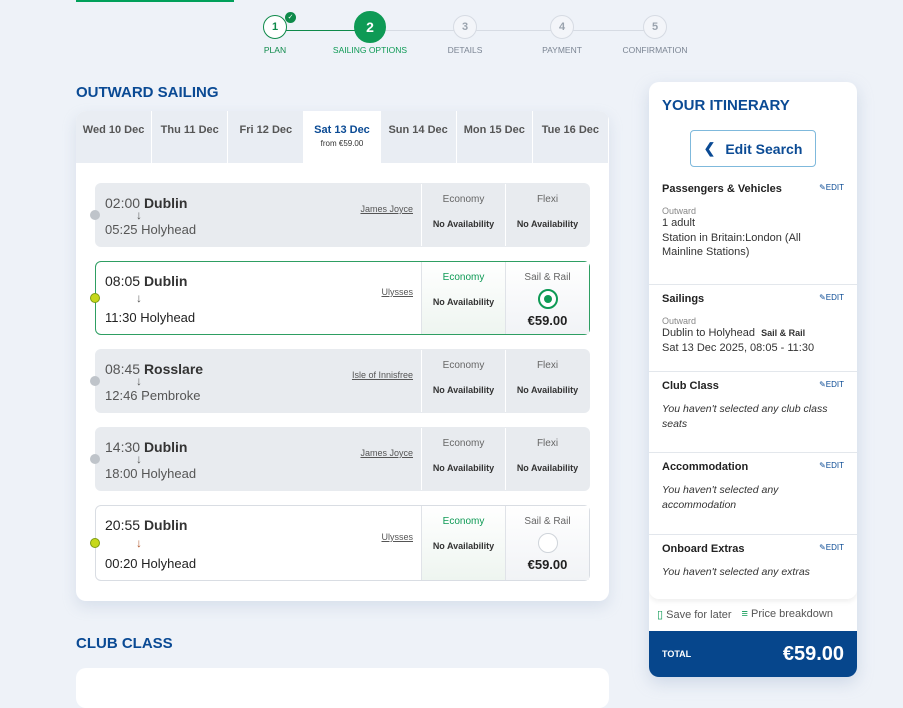  I want to click on ship-name-link: Isle of Innisfree, so click(382, 375).